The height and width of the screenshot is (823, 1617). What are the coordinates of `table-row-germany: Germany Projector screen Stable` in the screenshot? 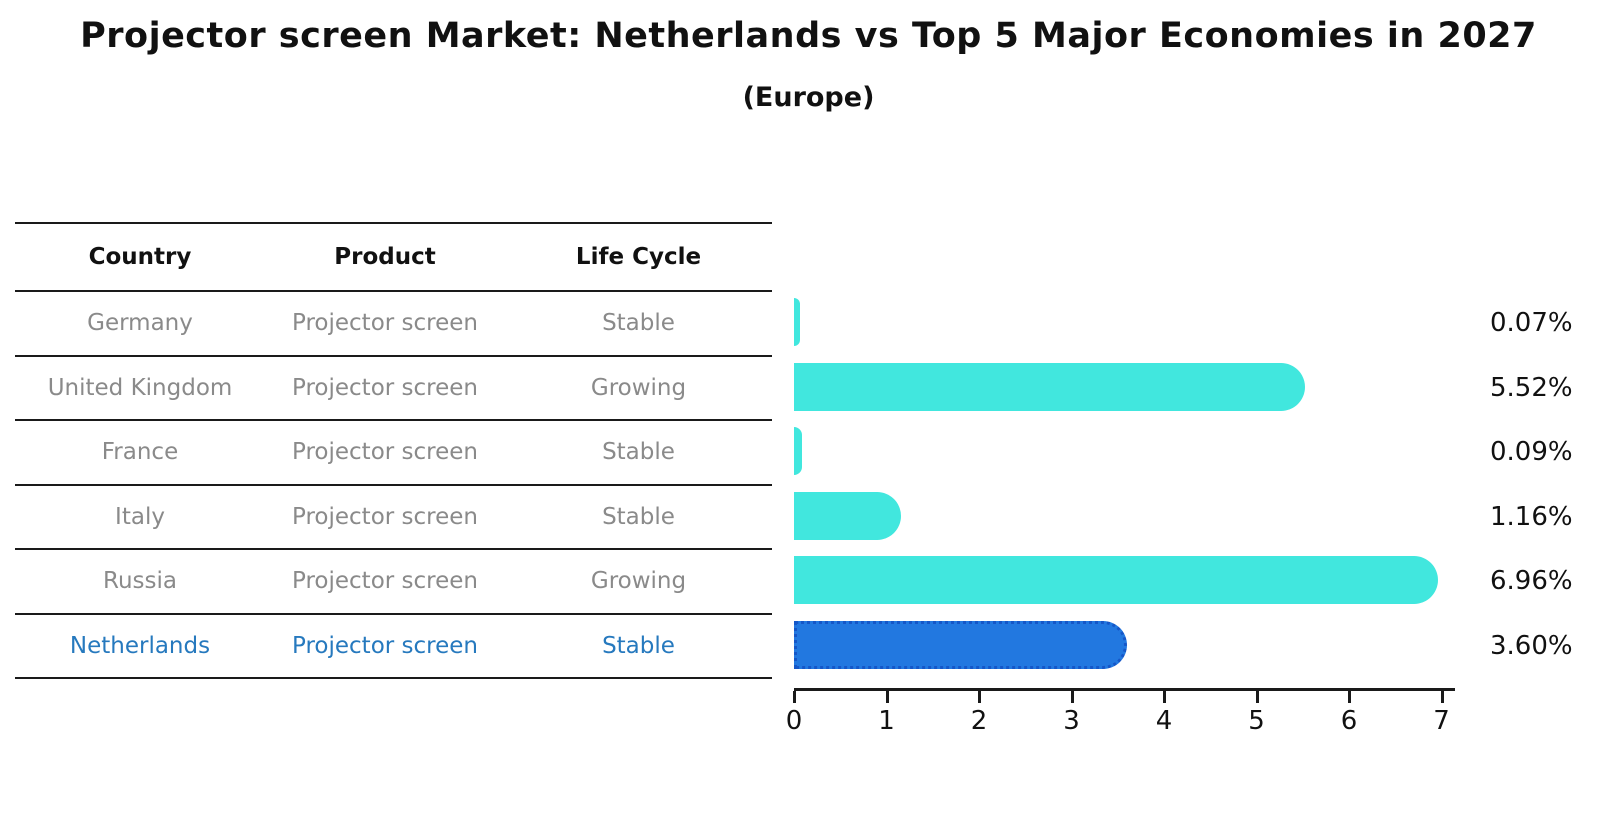 It's located at (393, 324).